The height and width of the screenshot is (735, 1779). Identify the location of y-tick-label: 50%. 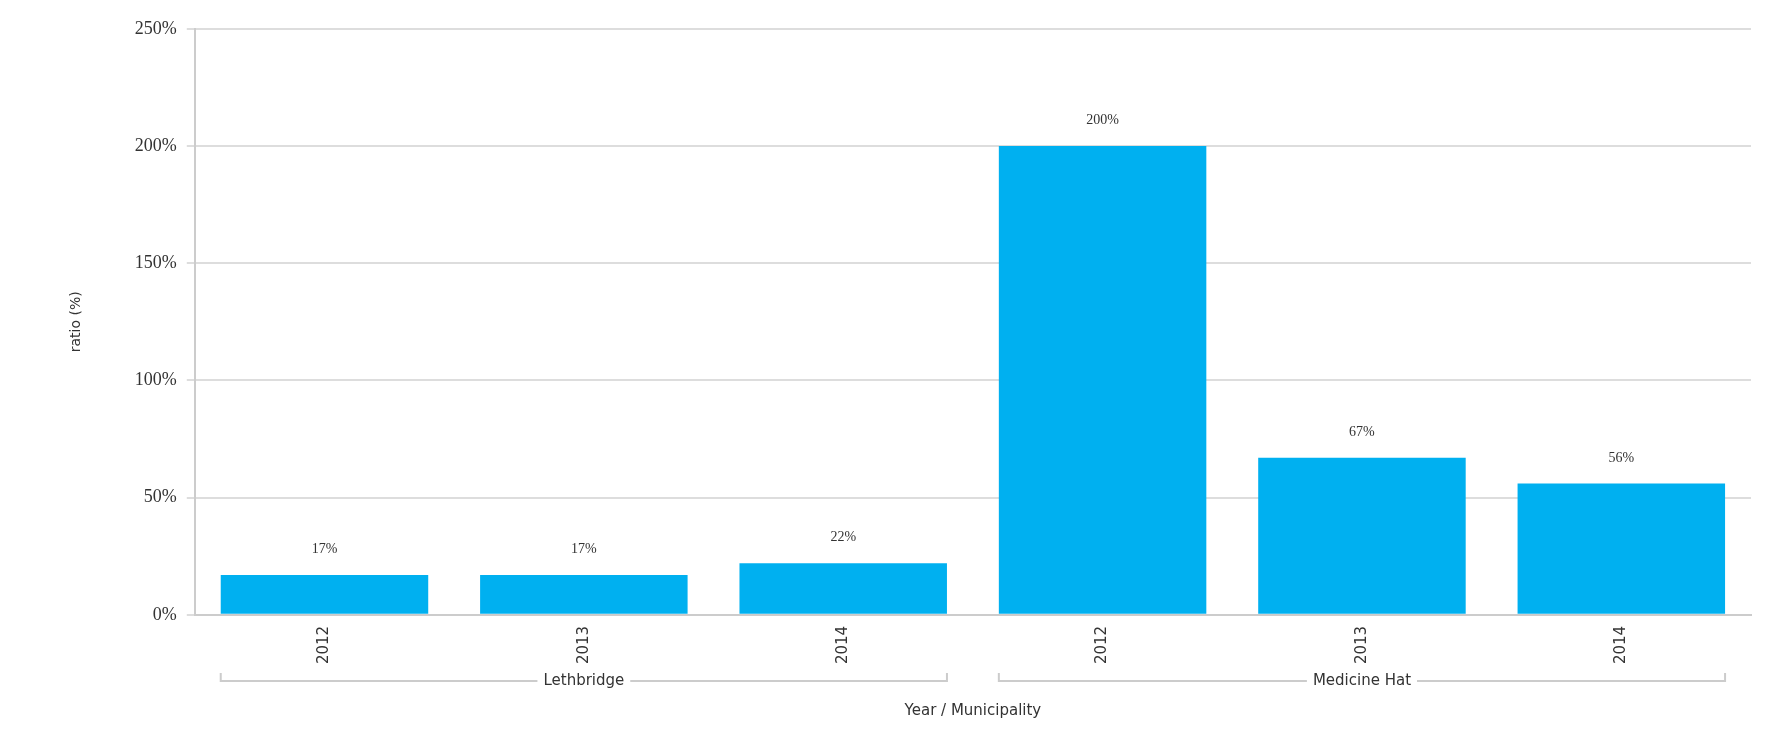
(160, 496).